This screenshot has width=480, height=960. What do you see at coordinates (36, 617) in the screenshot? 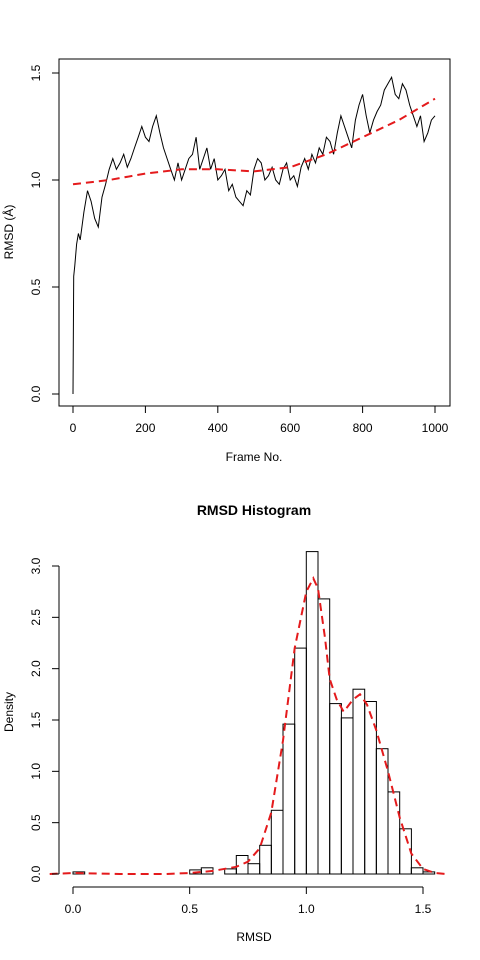
I see `y-tick-label: 2.5` at bounding box center [36, 617].